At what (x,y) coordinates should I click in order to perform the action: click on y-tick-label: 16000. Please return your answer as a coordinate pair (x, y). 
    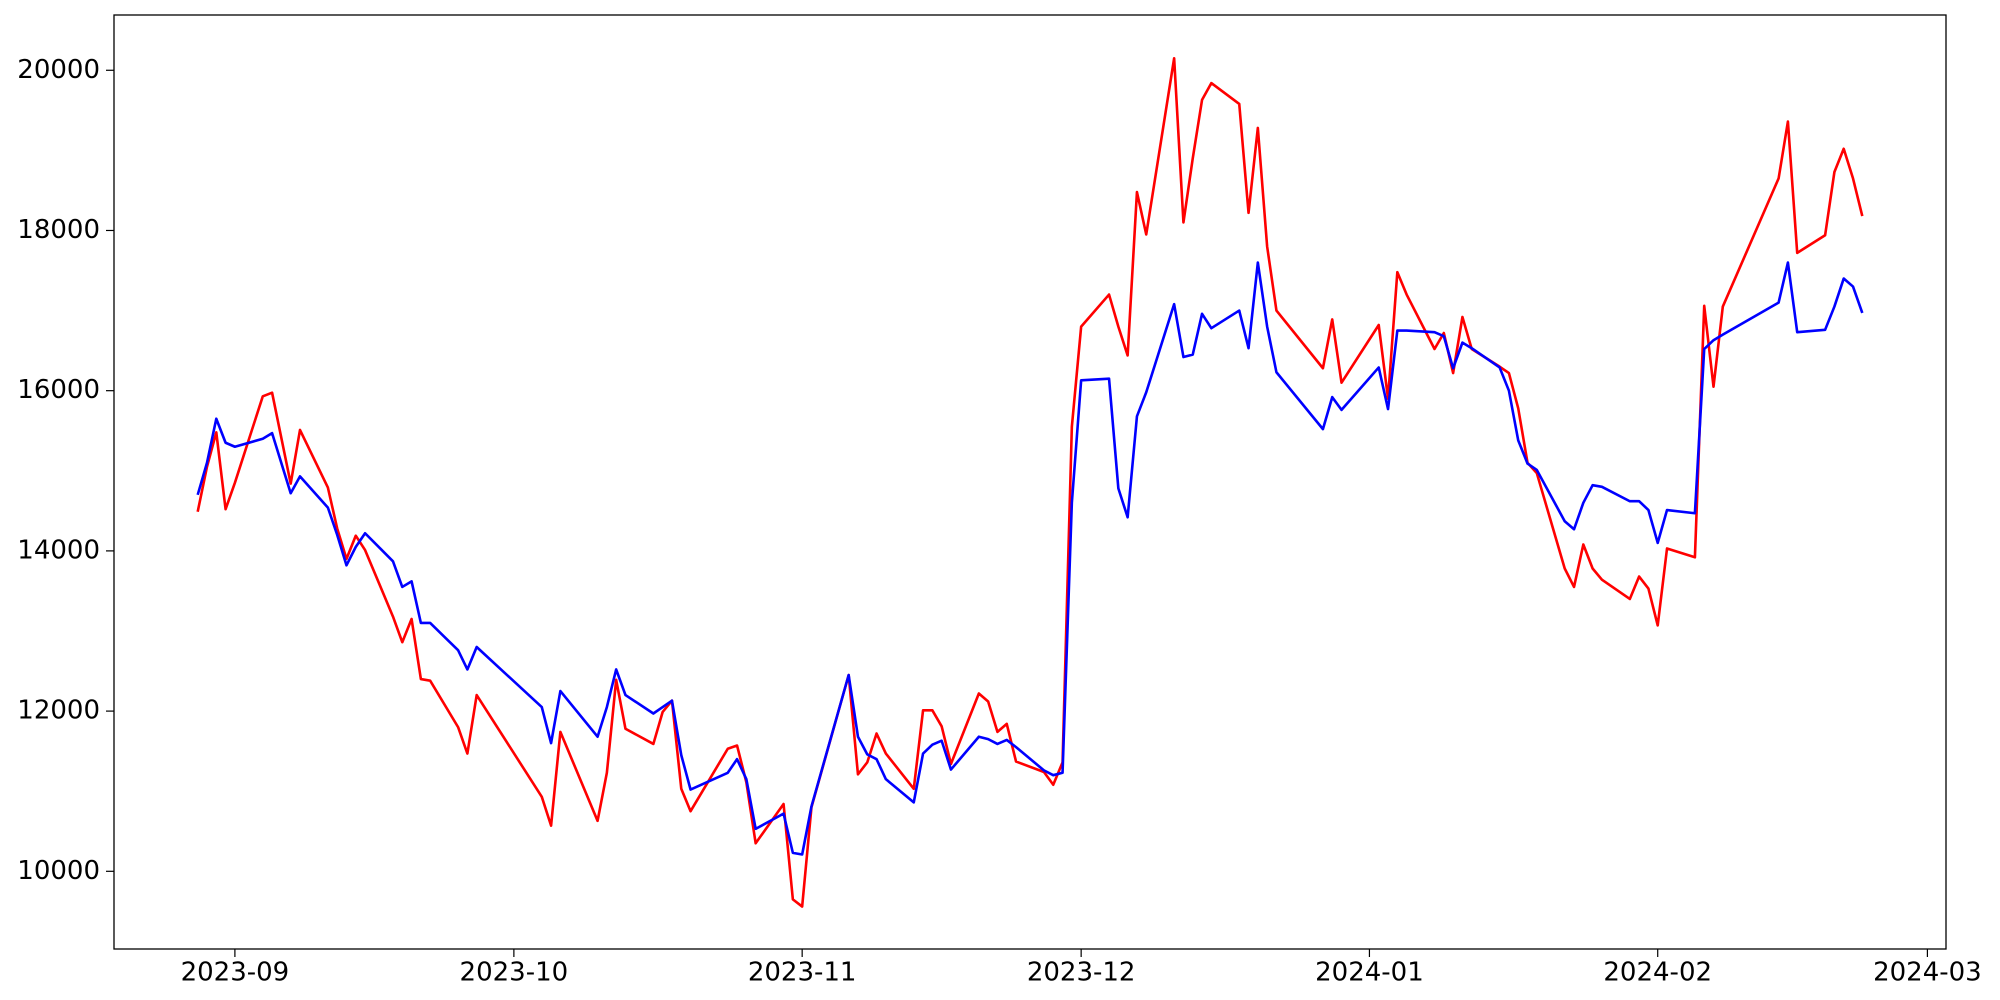
    Looking at the image, I should click on (58, 390).